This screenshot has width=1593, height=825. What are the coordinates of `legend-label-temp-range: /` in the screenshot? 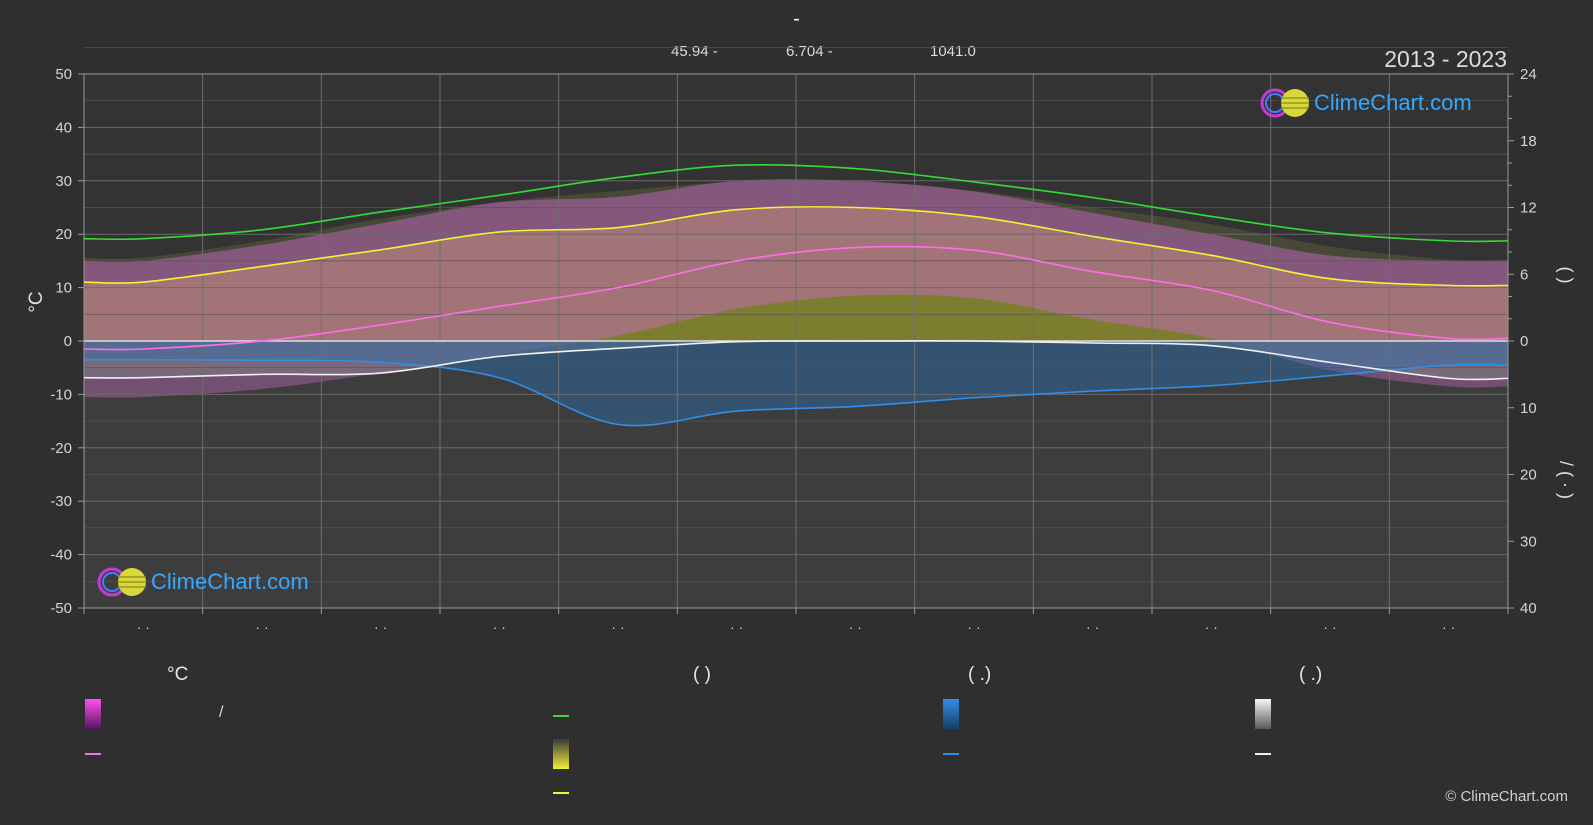 It's located at (221, 712).